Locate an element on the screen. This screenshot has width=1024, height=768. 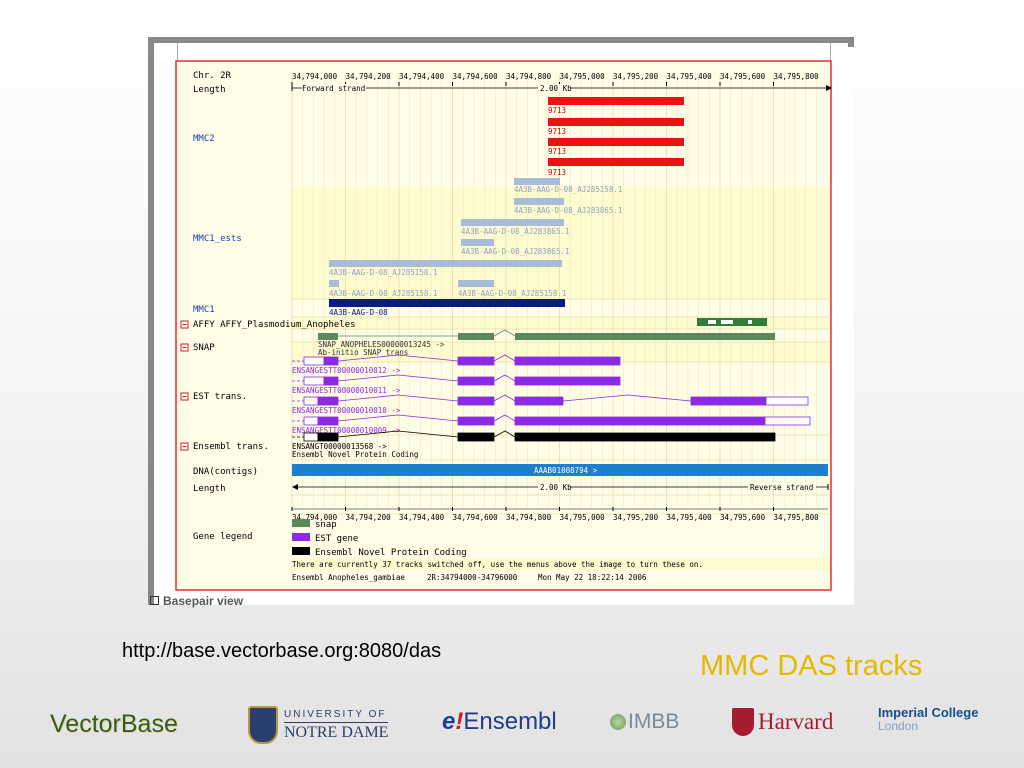
footer-species: Ensembl Anopheles_gambiae is located at coordinates (348, 577).